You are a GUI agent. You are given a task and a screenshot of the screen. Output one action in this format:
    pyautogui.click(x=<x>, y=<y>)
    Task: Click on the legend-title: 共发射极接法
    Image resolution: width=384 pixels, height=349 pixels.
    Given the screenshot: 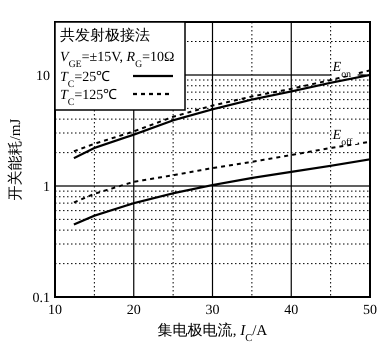 What is the action you would take?
    pyautogui.click(x=105, y=35)
    